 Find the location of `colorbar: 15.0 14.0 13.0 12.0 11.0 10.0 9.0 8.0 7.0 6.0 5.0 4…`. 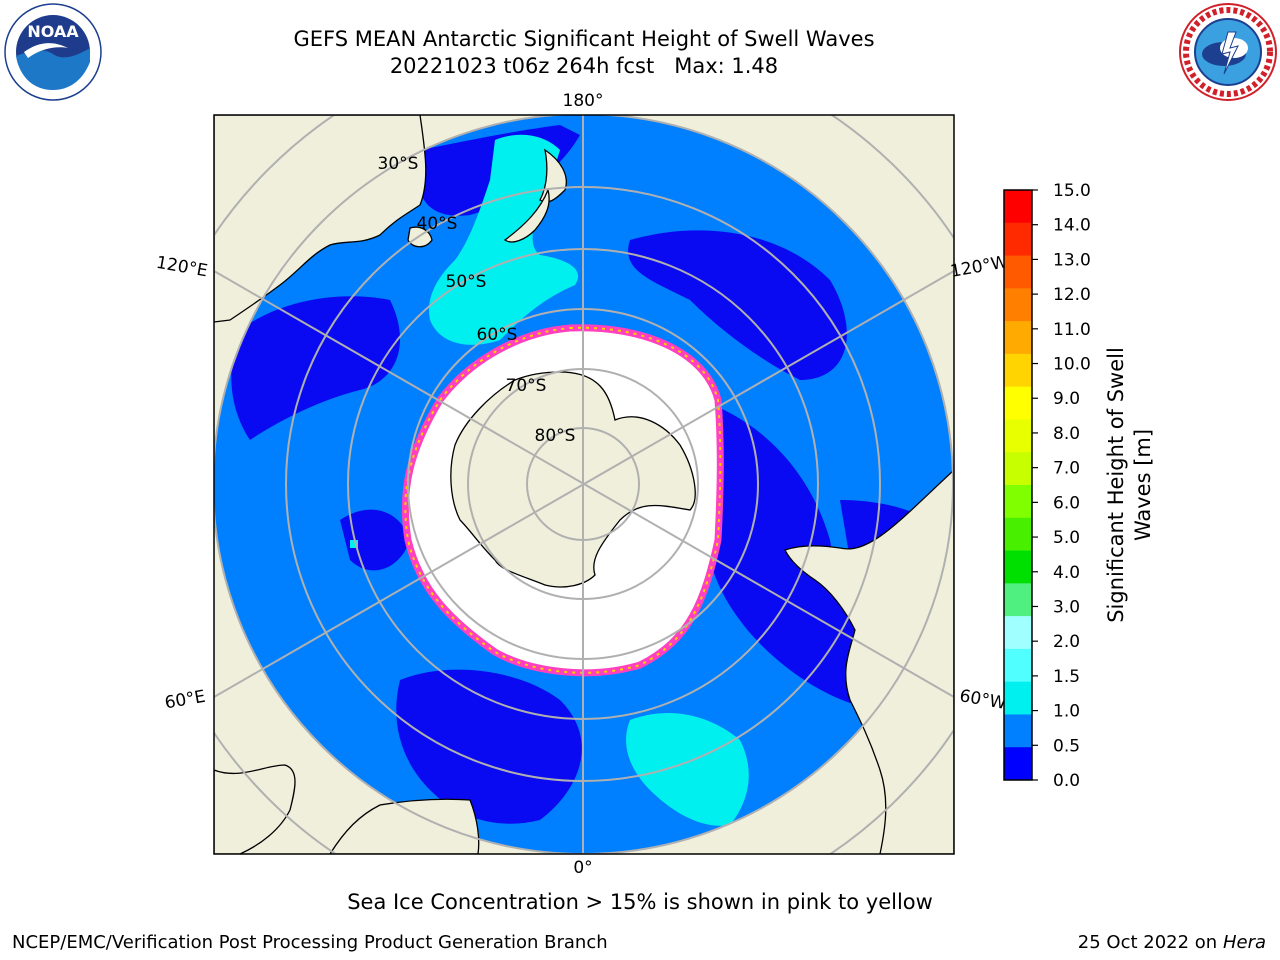

colorbar: 15.0 14.0 13.0 12.0 11.0 10.0 9.0 8.0 7.0 6.0 5.0 4… is located at coordinates (1047, 486).